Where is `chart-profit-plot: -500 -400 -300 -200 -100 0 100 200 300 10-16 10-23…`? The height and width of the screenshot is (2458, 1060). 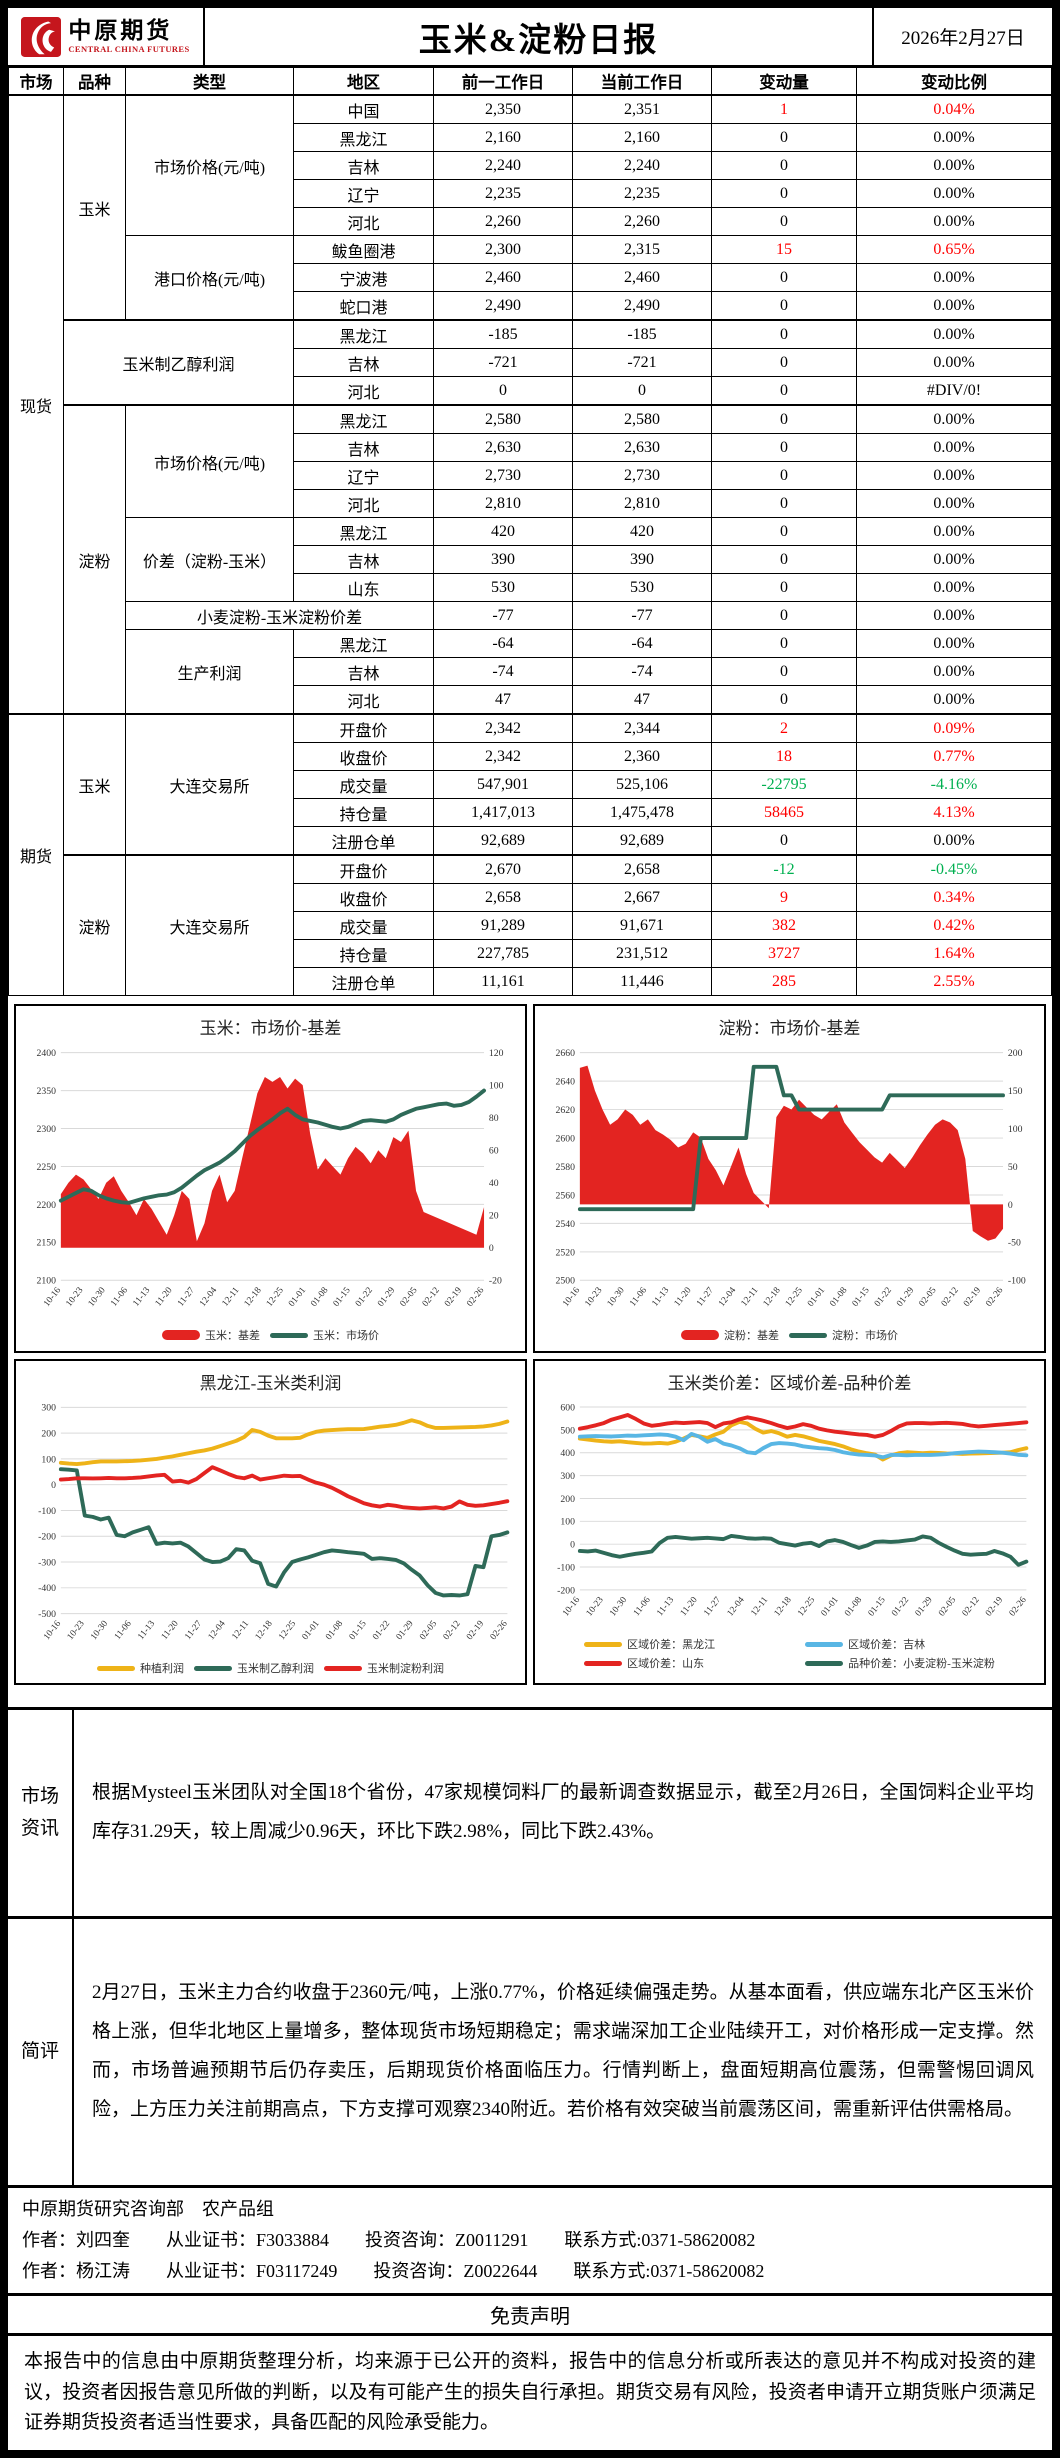 chart-profit-plot: -500 -400 -300 -200 -100 0 100 200 300 10-16 10-23… is located at coordinates (274, 1522).